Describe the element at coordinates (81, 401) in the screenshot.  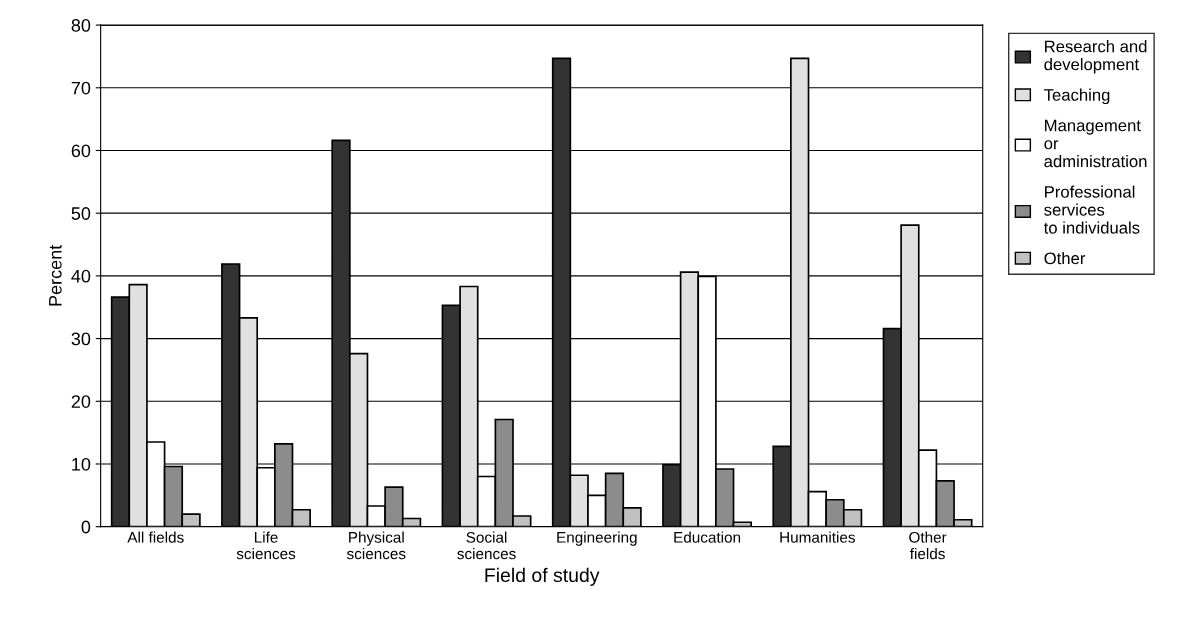
I see `y-tick-label: 20` at that location.